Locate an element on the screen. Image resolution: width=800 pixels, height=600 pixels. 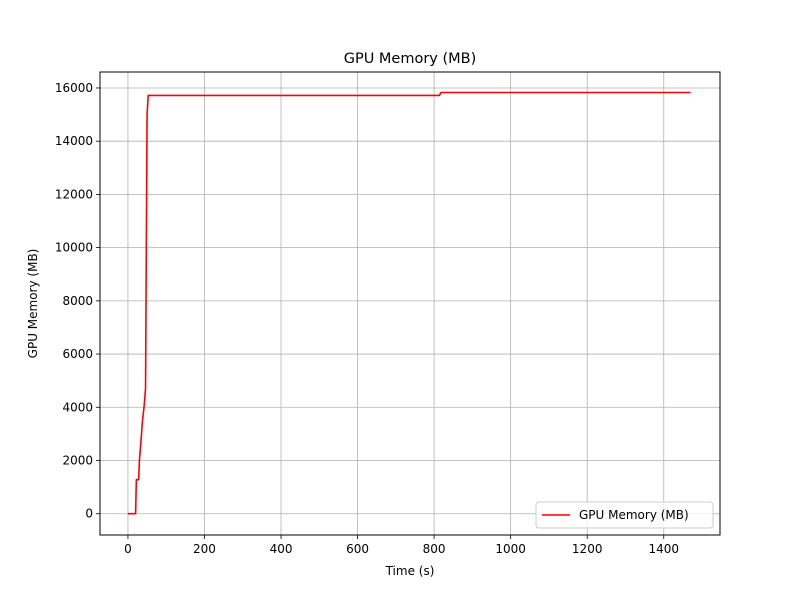
x-tick-label: 1000 is located at coordinates (510, 549).